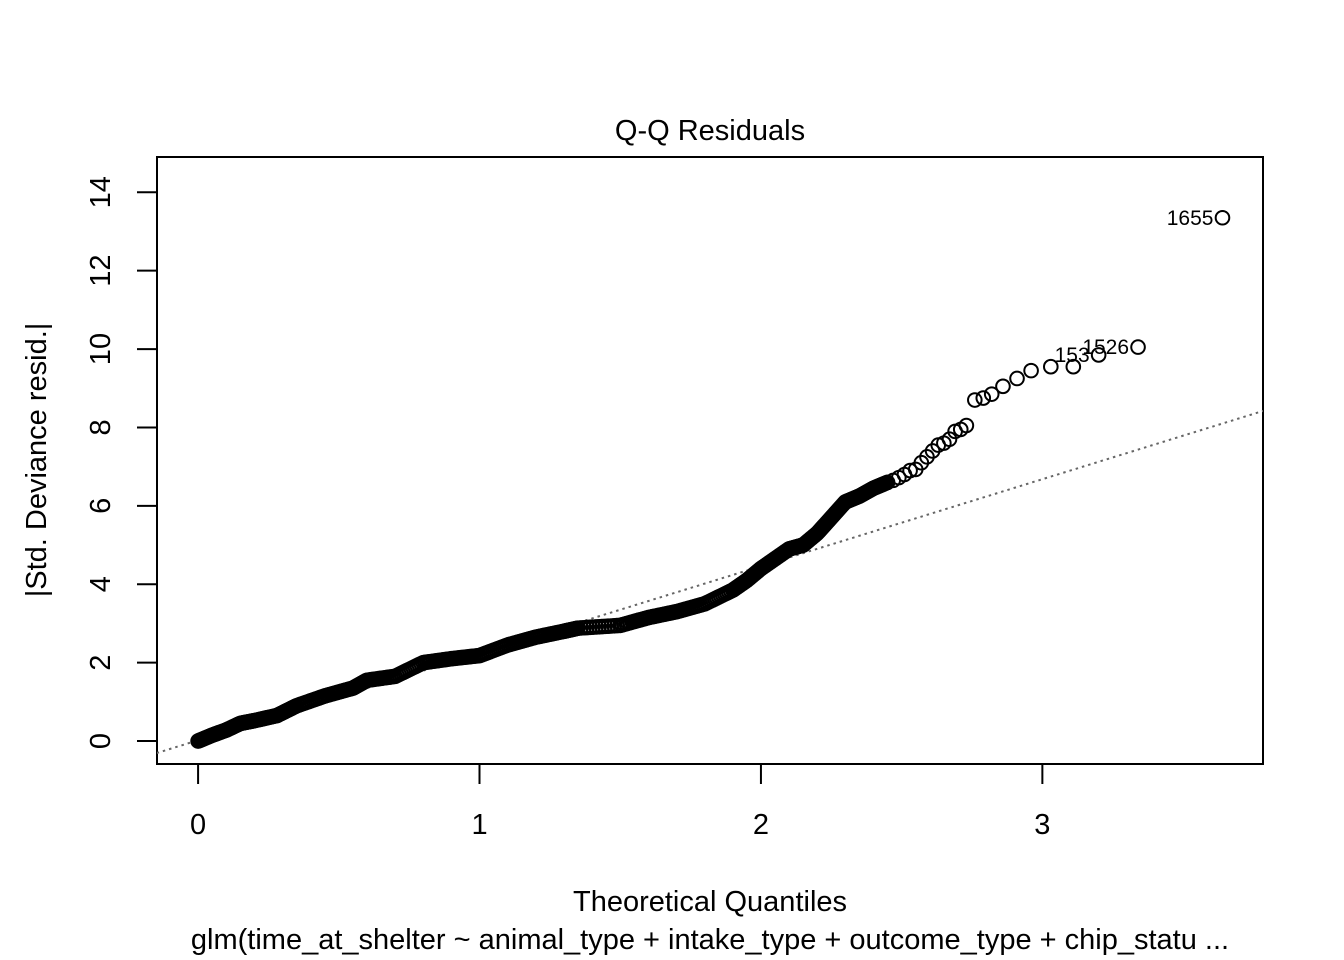 The image size is (1344, 960). I want to click on y-tick-label: 12, so click(101, 271).